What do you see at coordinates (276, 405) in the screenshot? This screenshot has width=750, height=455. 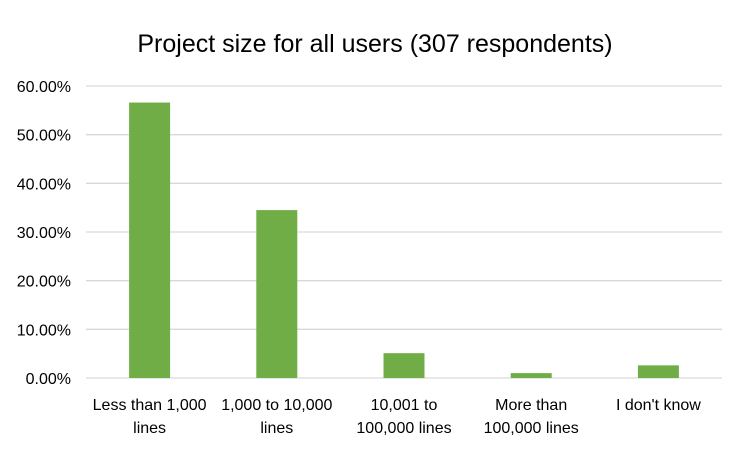 I see `x-tick-label: 1,000 to 10,000` at bounding box center [276, 405].